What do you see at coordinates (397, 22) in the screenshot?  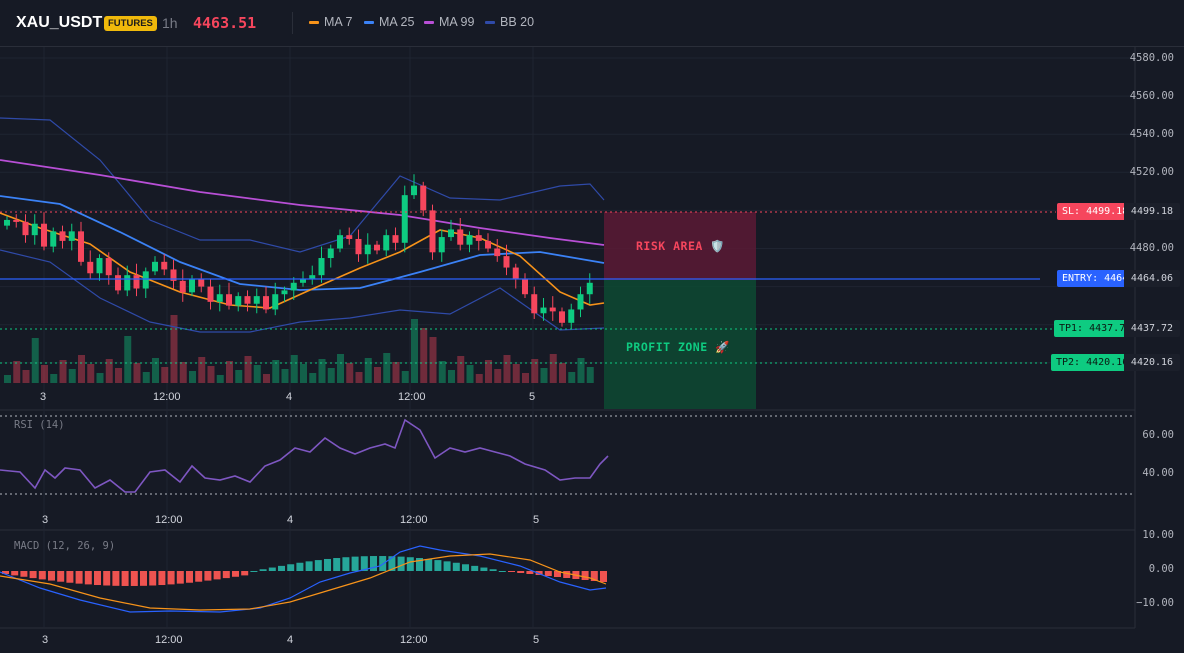 I see `legend-ma25-label: MA 25` at bounding box center [397, 22].